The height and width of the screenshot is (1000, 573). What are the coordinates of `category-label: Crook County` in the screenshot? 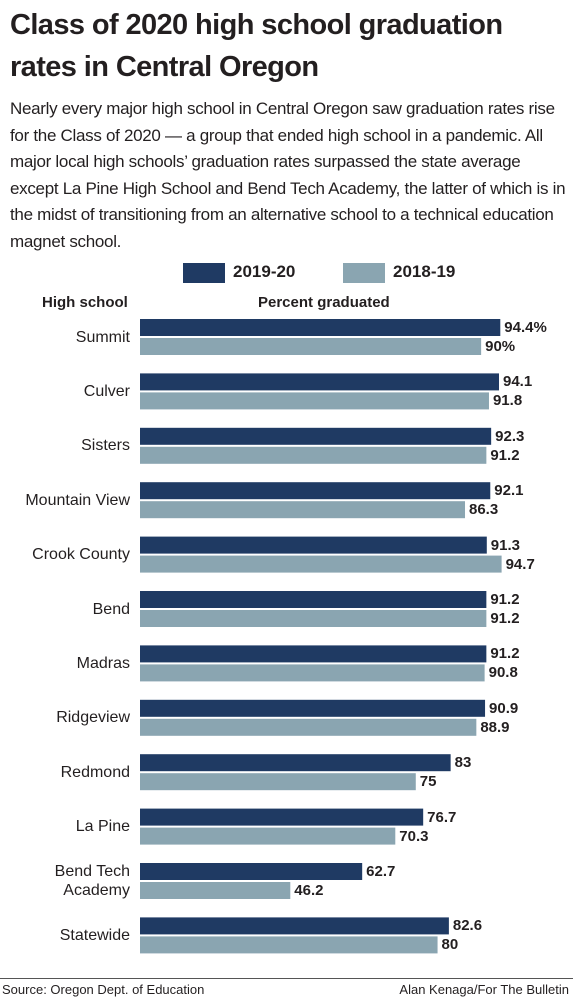 It's located at (81, 555).